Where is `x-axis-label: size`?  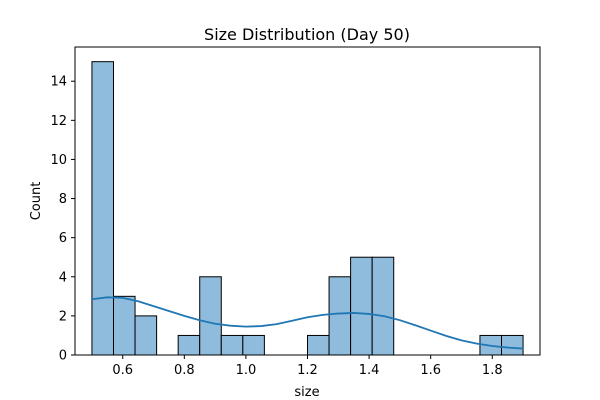
x-axis-label: size is located at coordinates (306, 392).